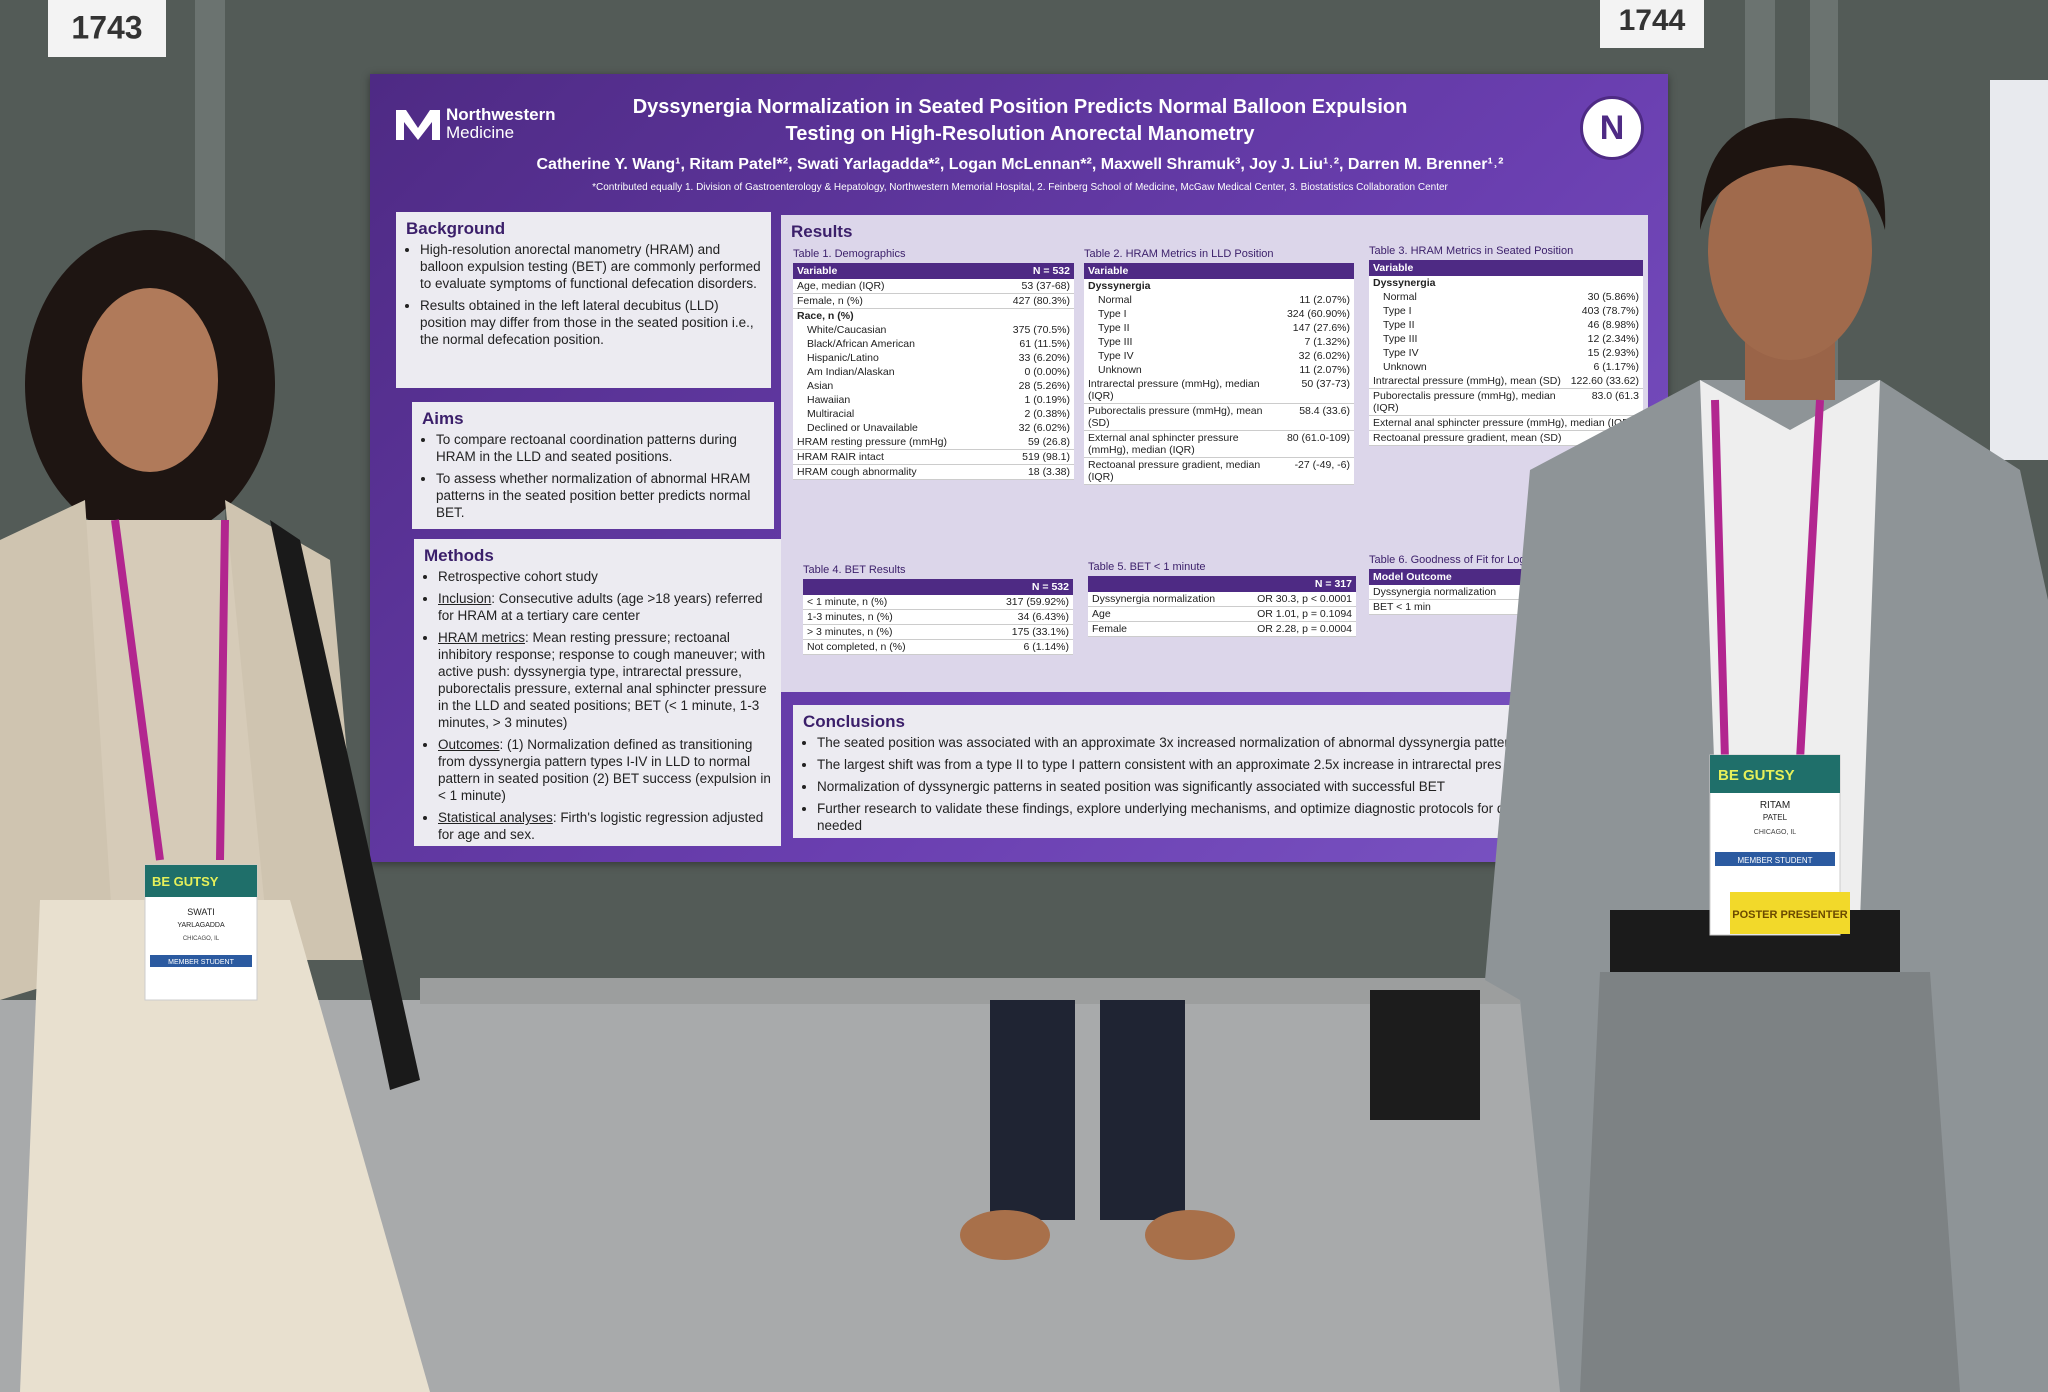 Image resolution: width=2048 pixels, height=1392 pixels. I want to click on sub-row: Type IV 15 (2.93%), so click(1506, 353).